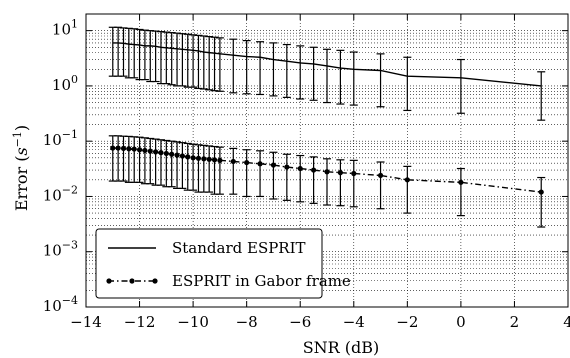 Image resolution: width=570 pixels, height=358 pixels. I want to click on y-axis-label-unit: s, so click(21, 151).